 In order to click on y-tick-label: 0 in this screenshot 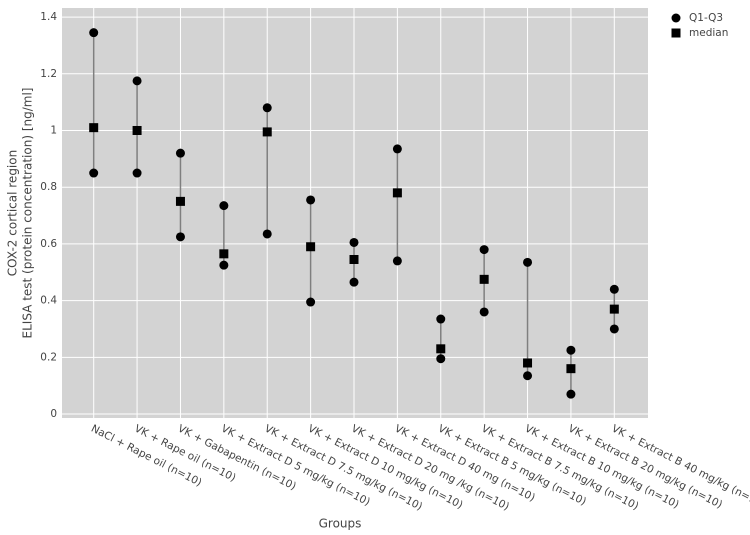, I will do `click(53, 414)`.